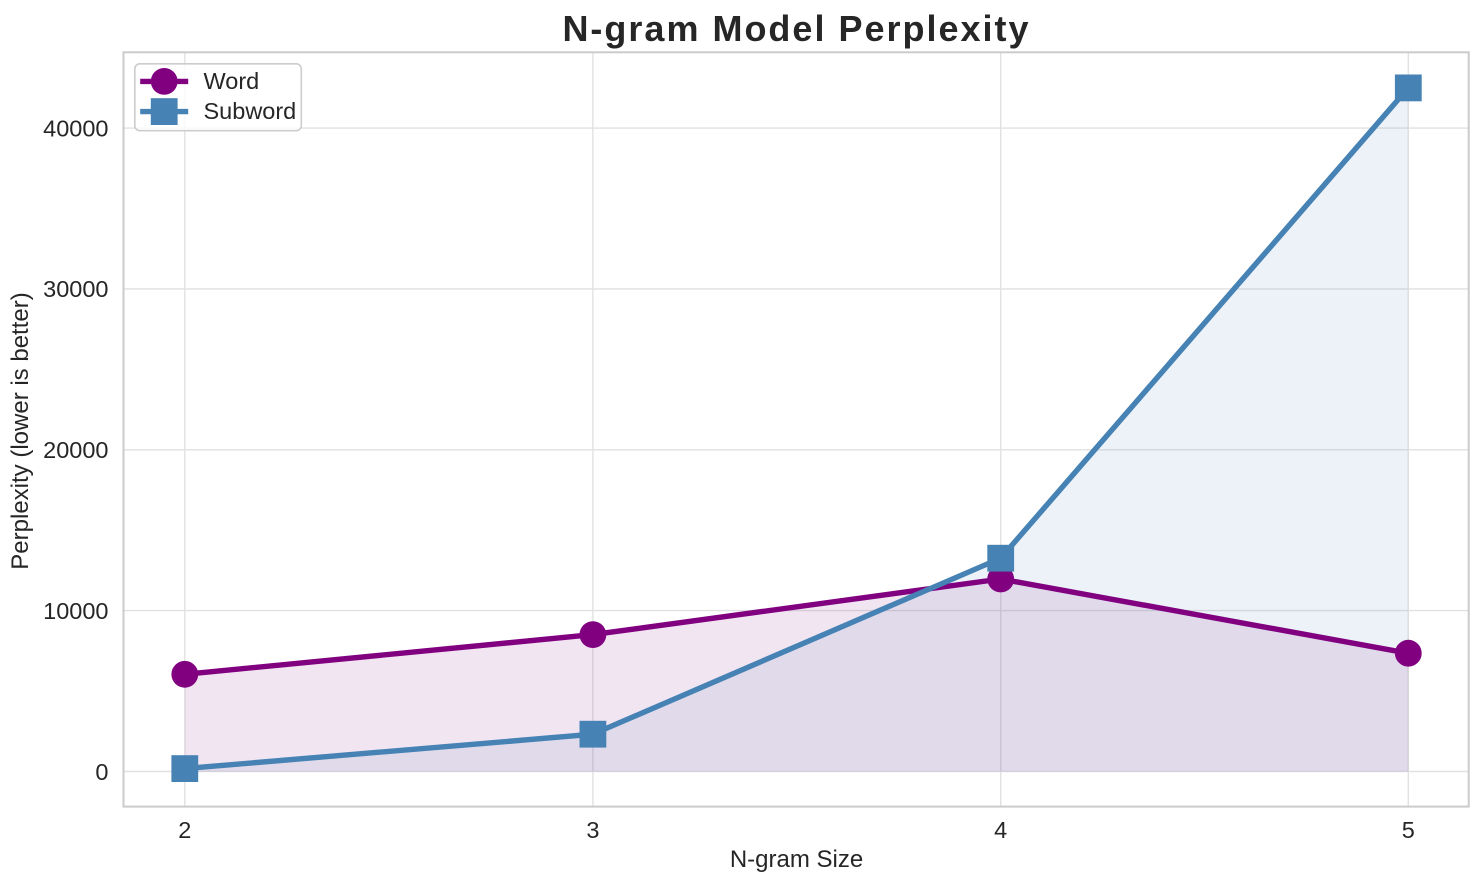 The width and height of the screenshot is (1484, 885). What do you see at coordinates (75, 128) in the screenshot?
I see `svg-text: 40000` at bounding box center [75, 128].